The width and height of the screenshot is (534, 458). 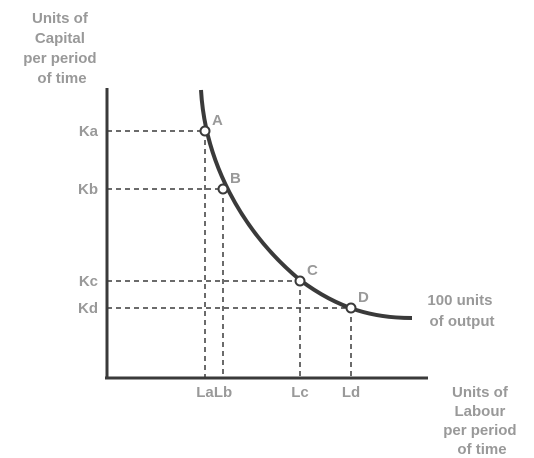 What do you see at coordinates (482, 421) in the screenshot?
I see `x-axis-label: Units of Labour per period of time` at bounding box center [482, 421].